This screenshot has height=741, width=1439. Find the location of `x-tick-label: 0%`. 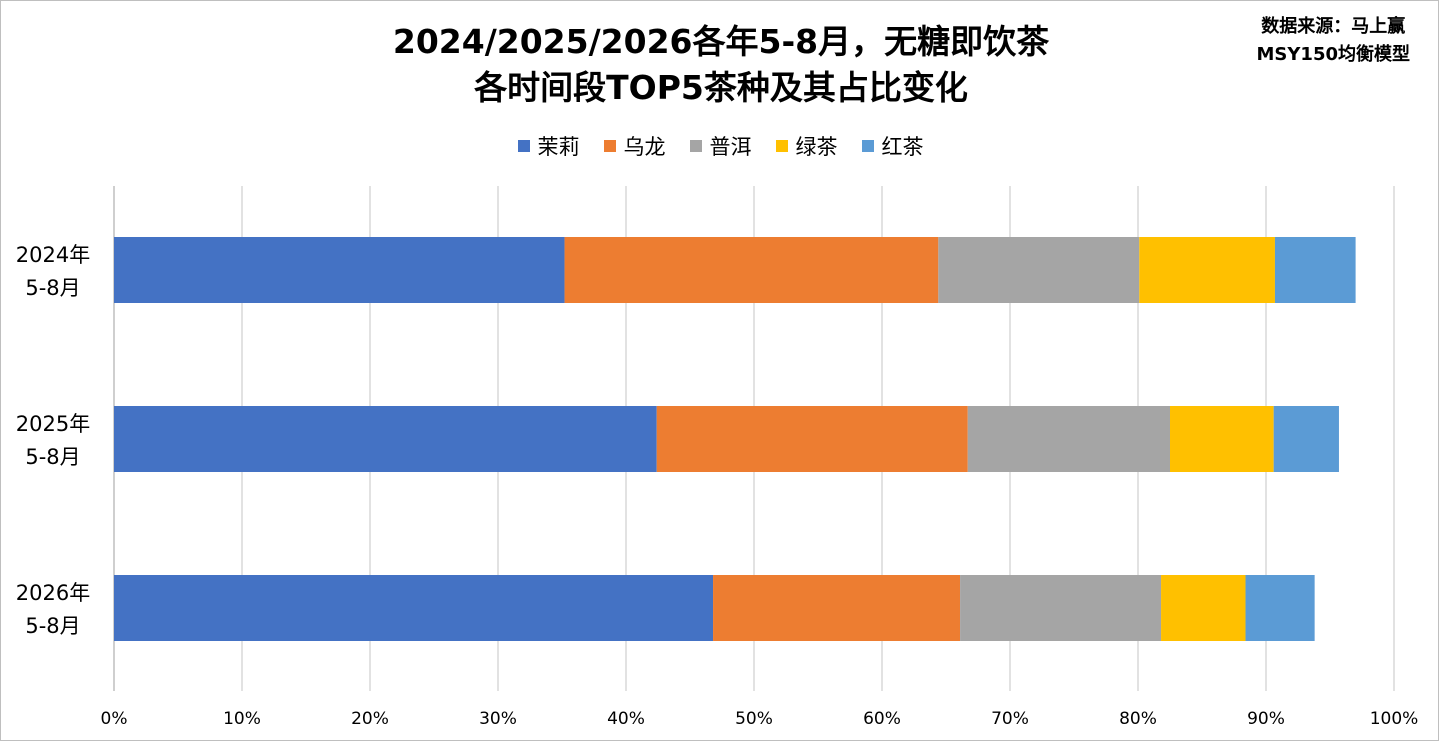

x-tick-label: 0% is located at coordinates (114, 719).